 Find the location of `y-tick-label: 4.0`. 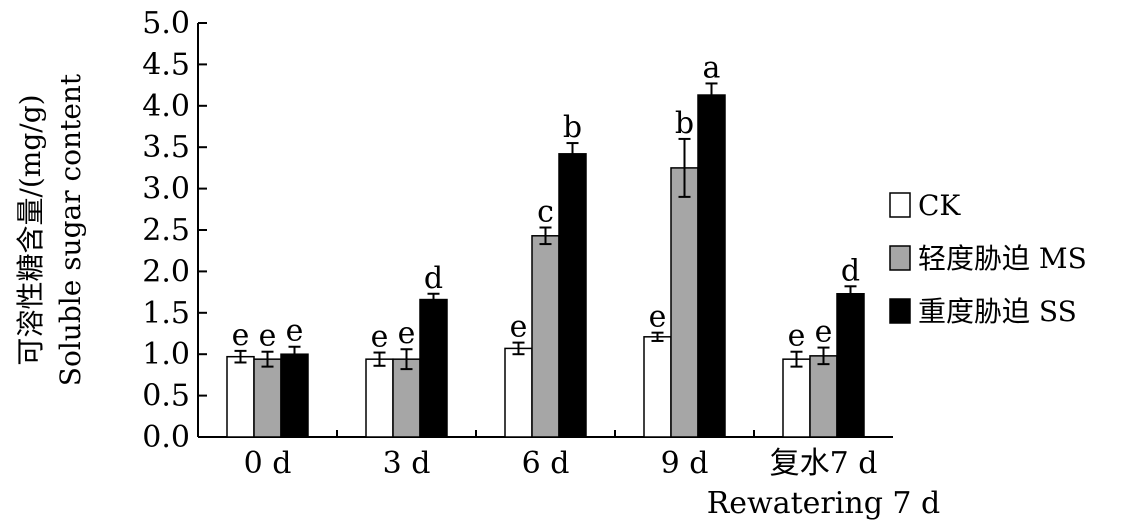

y-tick-label: 4.0 is located at coordinates (166, 106).